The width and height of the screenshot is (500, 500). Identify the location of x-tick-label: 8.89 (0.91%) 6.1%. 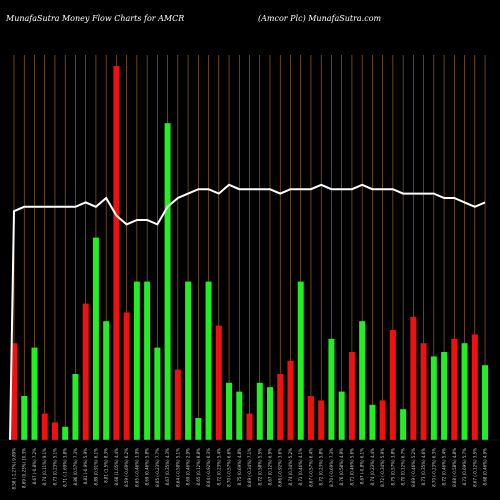
(95, 467).